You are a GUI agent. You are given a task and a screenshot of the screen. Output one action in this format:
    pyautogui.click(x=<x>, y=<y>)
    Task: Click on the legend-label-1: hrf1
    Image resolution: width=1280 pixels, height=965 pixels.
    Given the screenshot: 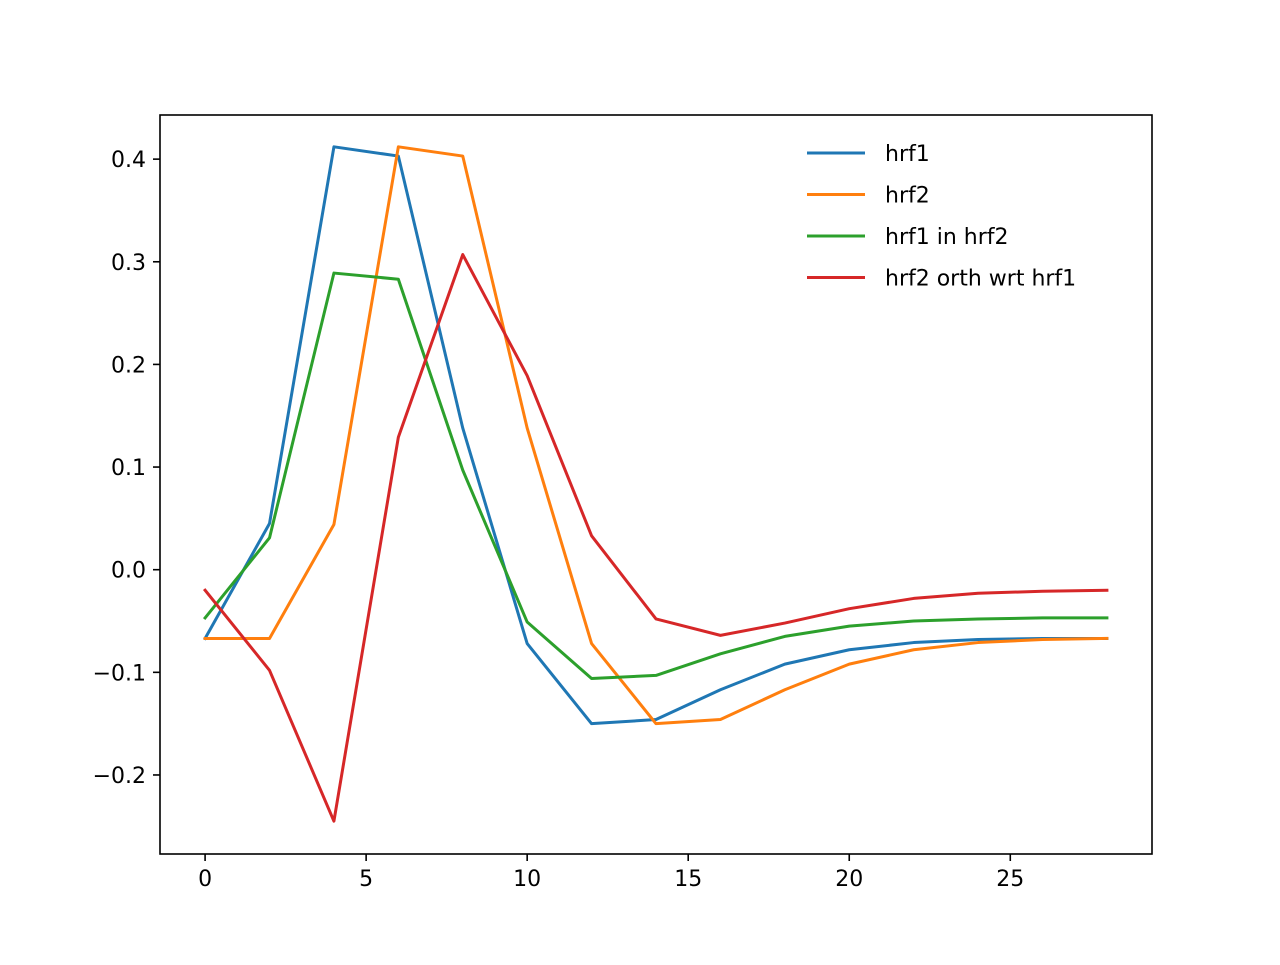 What is the action you would take?
    pyautogui.click(x=907, y=154)
    